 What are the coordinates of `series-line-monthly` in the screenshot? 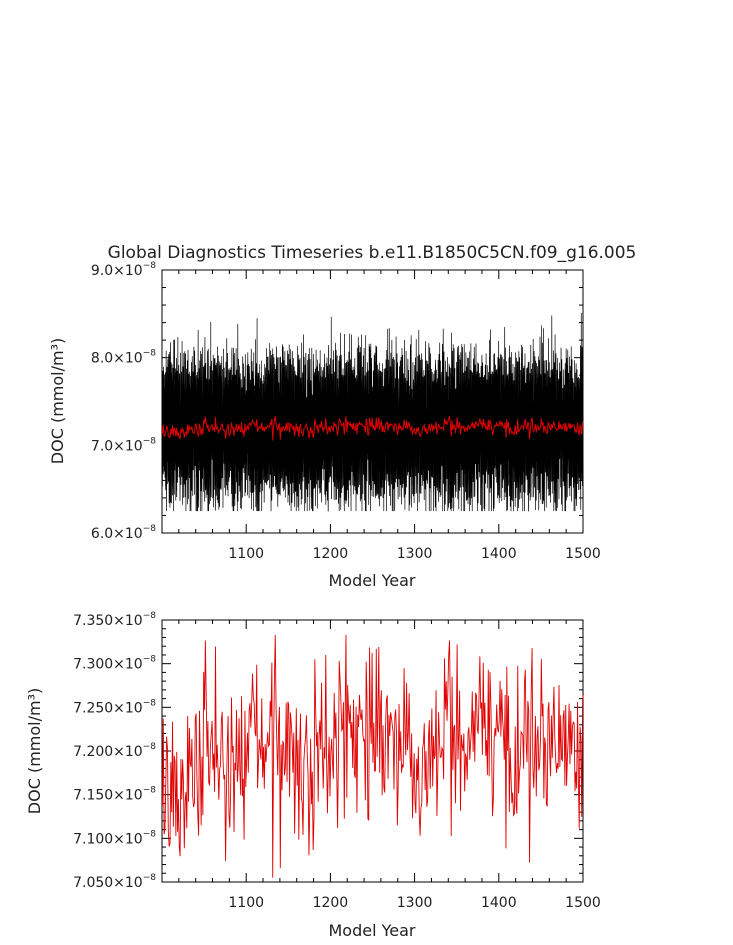 It's located at (372, 412).